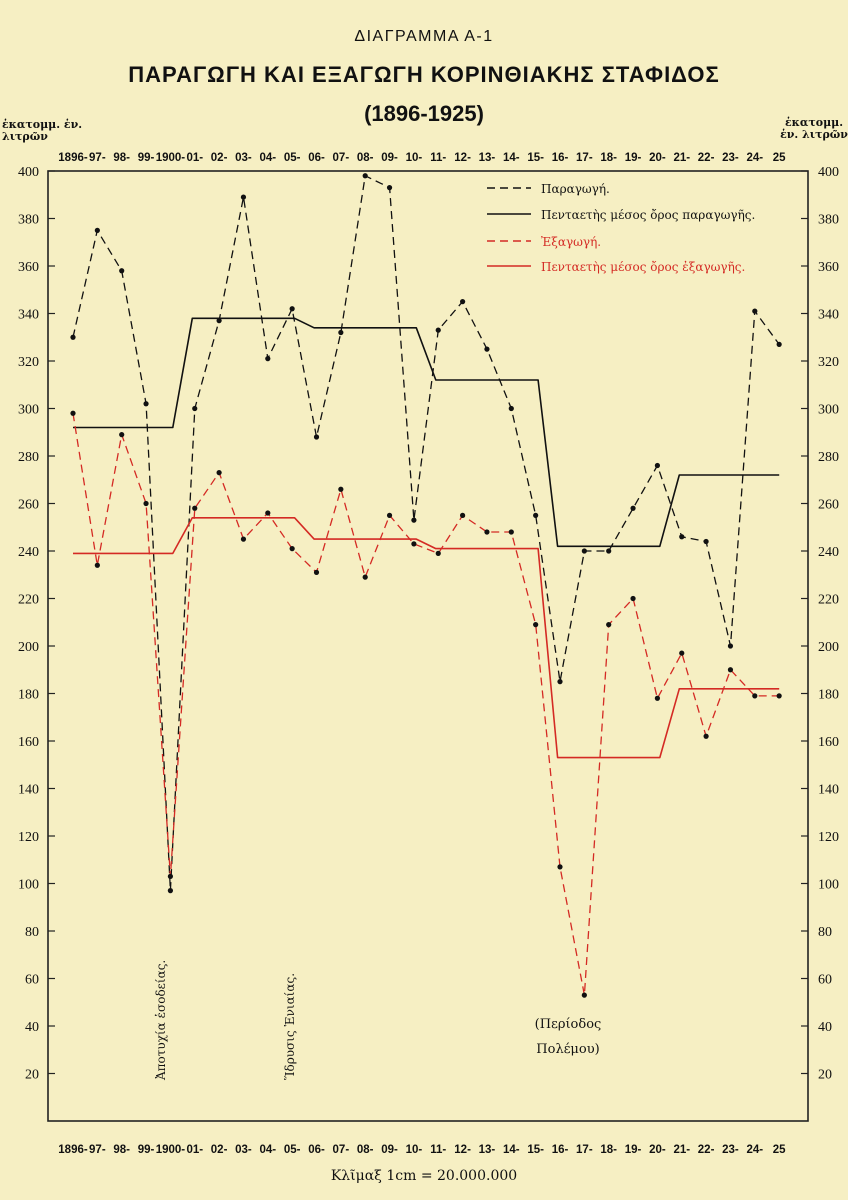 The width and height of the screenshot is (848, 1200). What do you see at coordinates (828, 362) in the screenshot?
I see `y-tick-label-right: 320` at bounding box center [828, 362].